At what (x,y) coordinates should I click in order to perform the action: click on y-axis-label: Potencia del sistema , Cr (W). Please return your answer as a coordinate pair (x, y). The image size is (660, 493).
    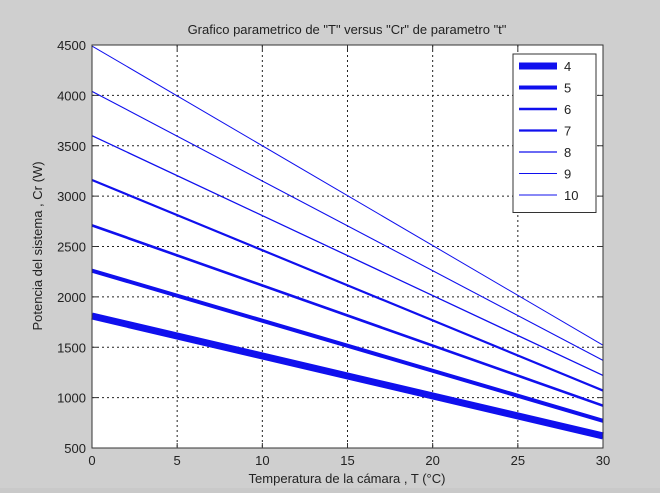
    Looking at the image, I should click on (37, 245).